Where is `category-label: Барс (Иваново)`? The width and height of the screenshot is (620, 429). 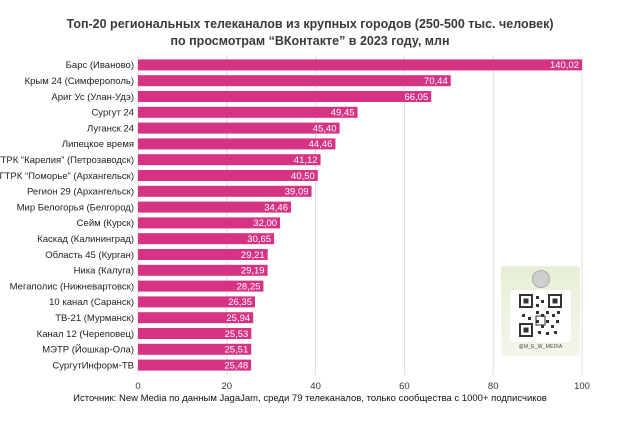 category-label: Барс (Иваново) is located at coordinates (100, 65).